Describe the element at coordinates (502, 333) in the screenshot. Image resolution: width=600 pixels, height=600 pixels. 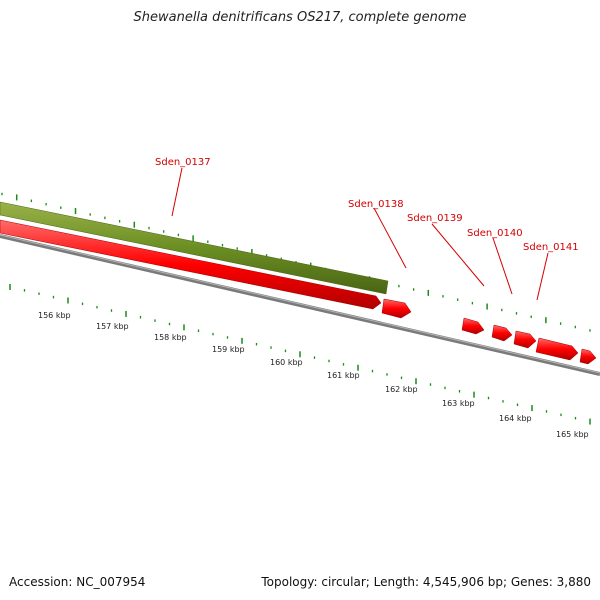
I see `gene-sden-0140a` at that location.